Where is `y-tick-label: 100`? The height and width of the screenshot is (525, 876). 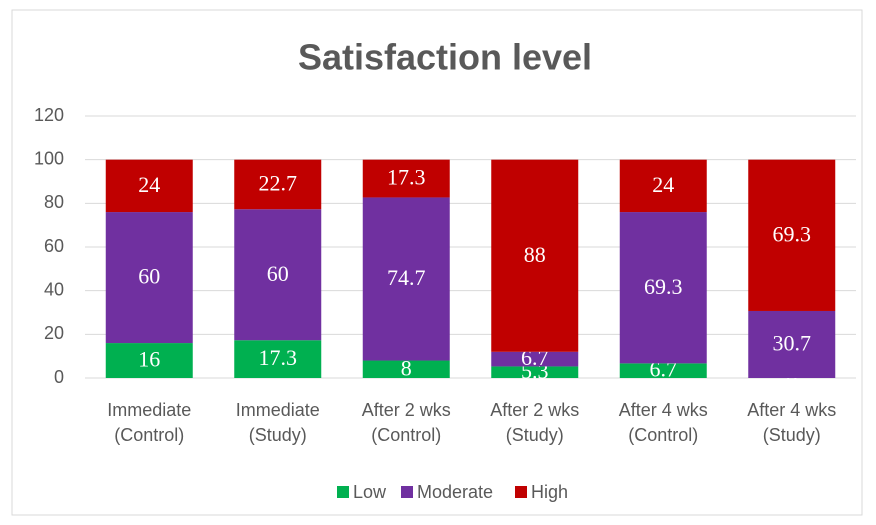 y-tick-label: 100 is located at coordinates (49, 158).